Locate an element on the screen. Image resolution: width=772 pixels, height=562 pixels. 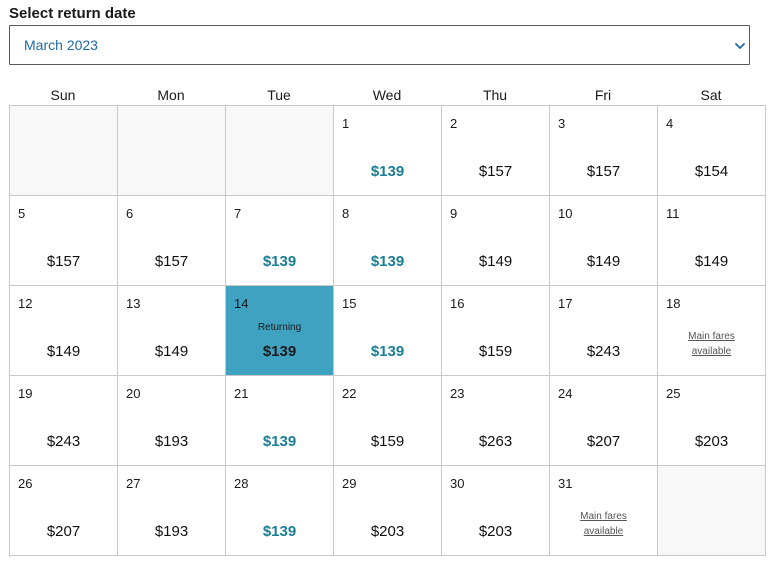
weekday-sun: Sun is located at coordinates (63, 95).